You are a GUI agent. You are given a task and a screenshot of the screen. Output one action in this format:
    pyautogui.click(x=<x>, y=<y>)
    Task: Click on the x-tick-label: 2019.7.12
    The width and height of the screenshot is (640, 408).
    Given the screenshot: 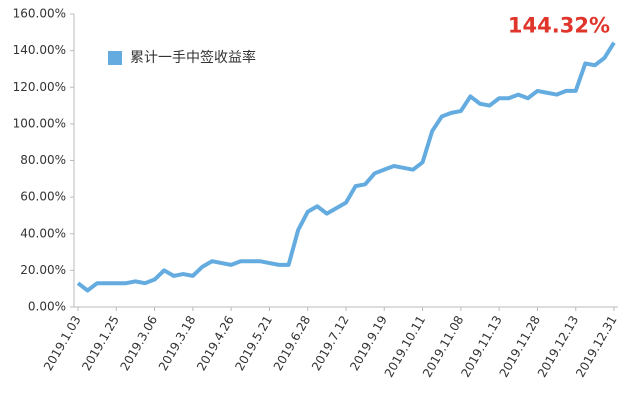 What is the action you would take?
    pyautogui.click(x=330, y=343)
    